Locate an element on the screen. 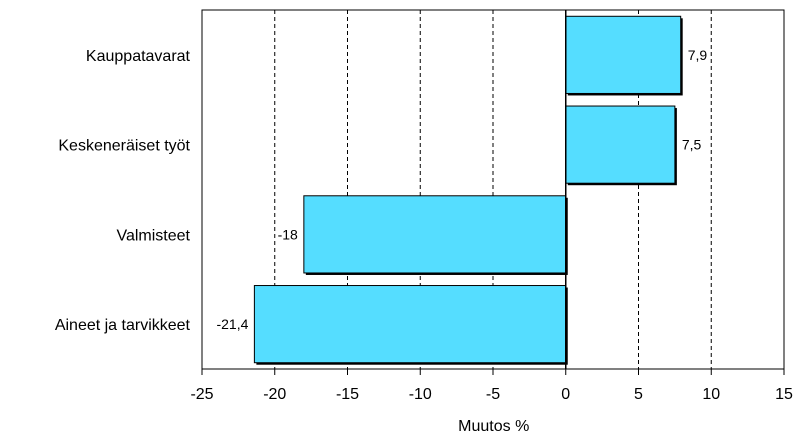  x-tick-label-6: 5 is located at coordinates (638, 394).